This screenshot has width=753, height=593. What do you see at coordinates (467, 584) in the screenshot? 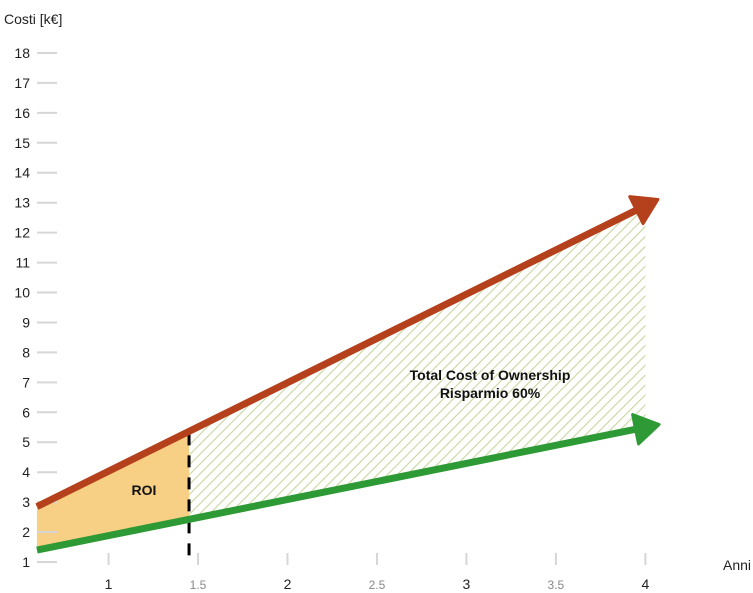
I see `x-tick-label: 3` at bounding box center [467, 584].